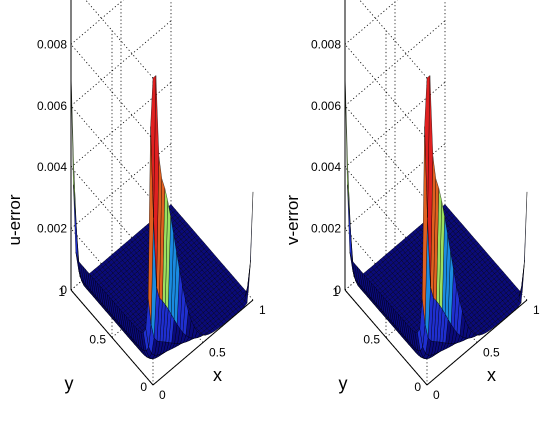 This screenshot has height=421, width=550. I want to click on z-axis-label: u-error, so click(14, 219).